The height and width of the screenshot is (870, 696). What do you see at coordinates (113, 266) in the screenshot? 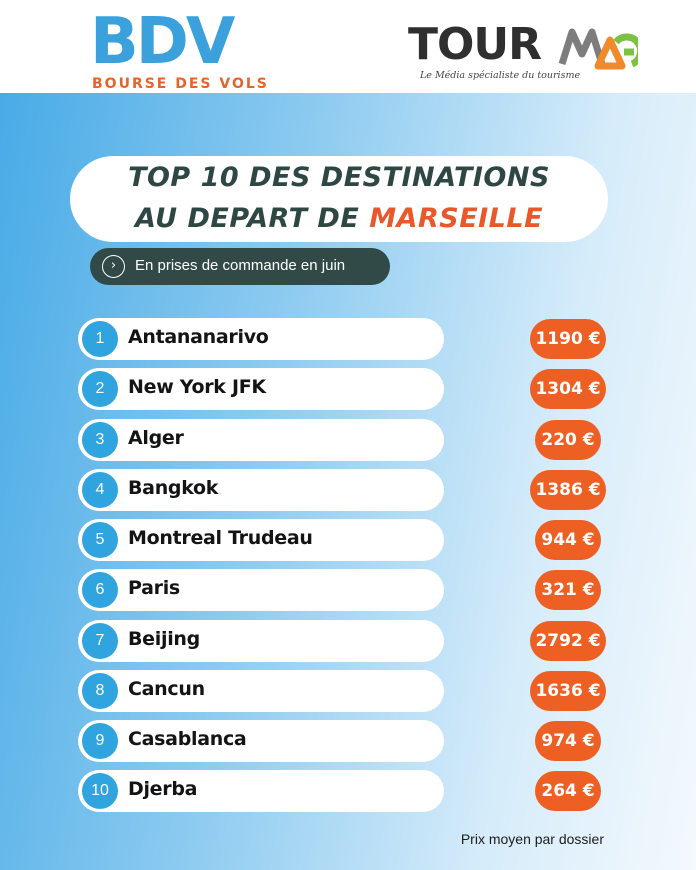
I see `chevron-right-icon: ›` at bounding box center [113, 266].